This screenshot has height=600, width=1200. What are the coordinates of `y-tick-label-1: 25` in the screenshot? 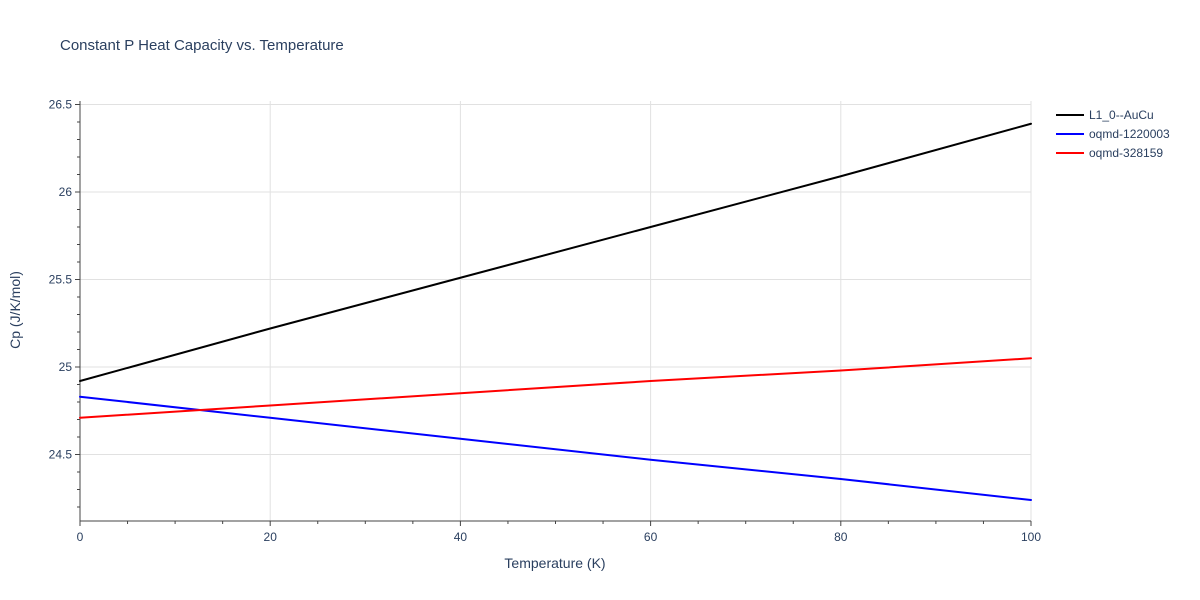 It's located at (66, 367).